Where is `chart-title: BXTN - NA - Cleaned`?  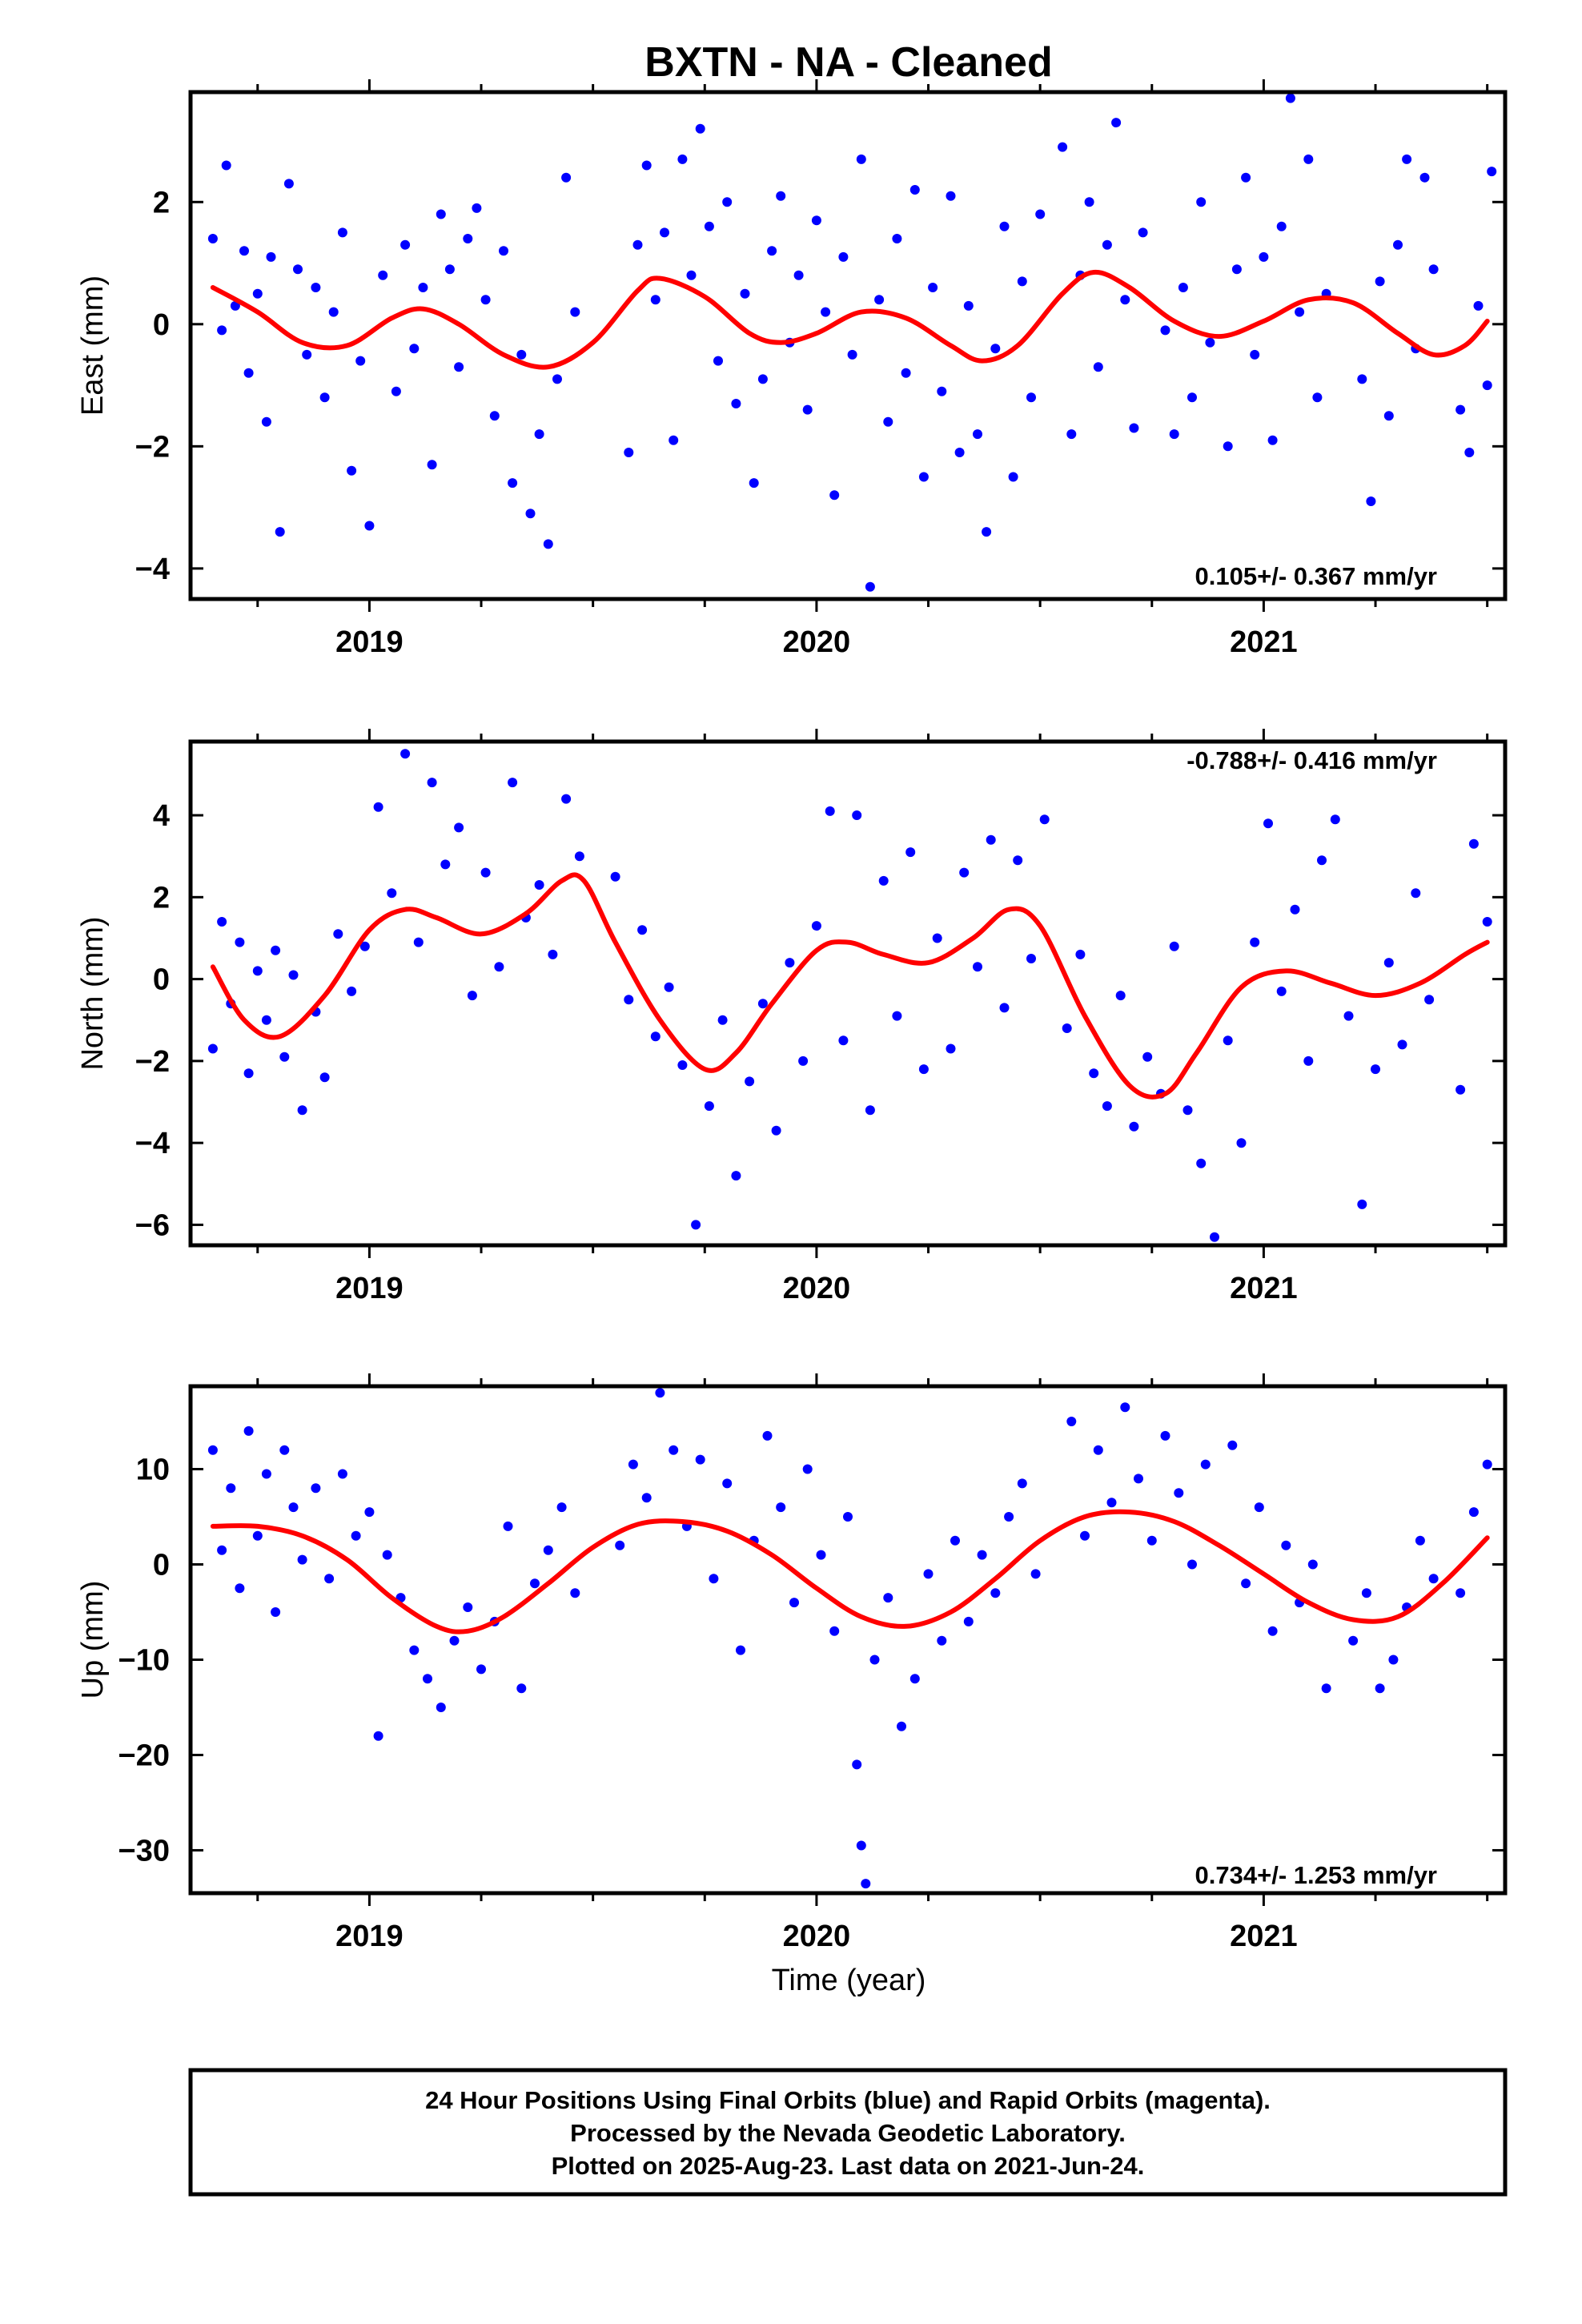 chart-title: BXTN - NA - Cleaned is located at coordinates (848, 62).